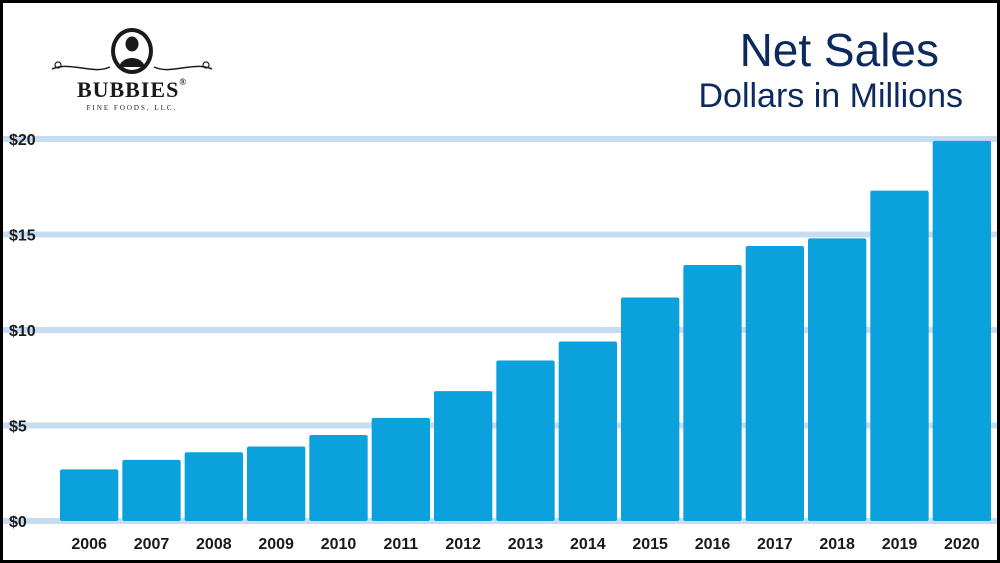 The image size is (1000, 563). I want to click on y-tick-label: $10, so click(22, 331).